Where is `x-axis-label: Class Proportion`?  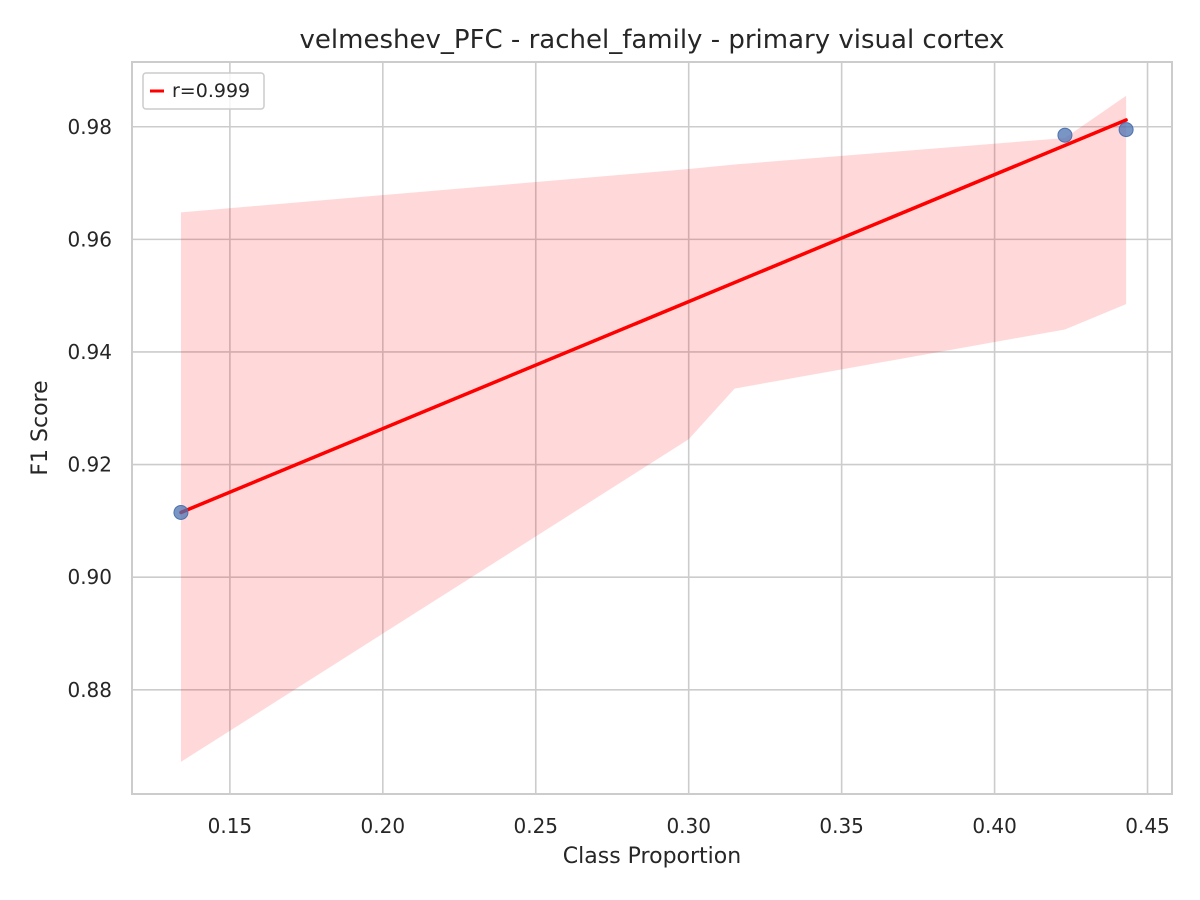 x-axis-label: Class Proportion is located at coordinates (652, 856).